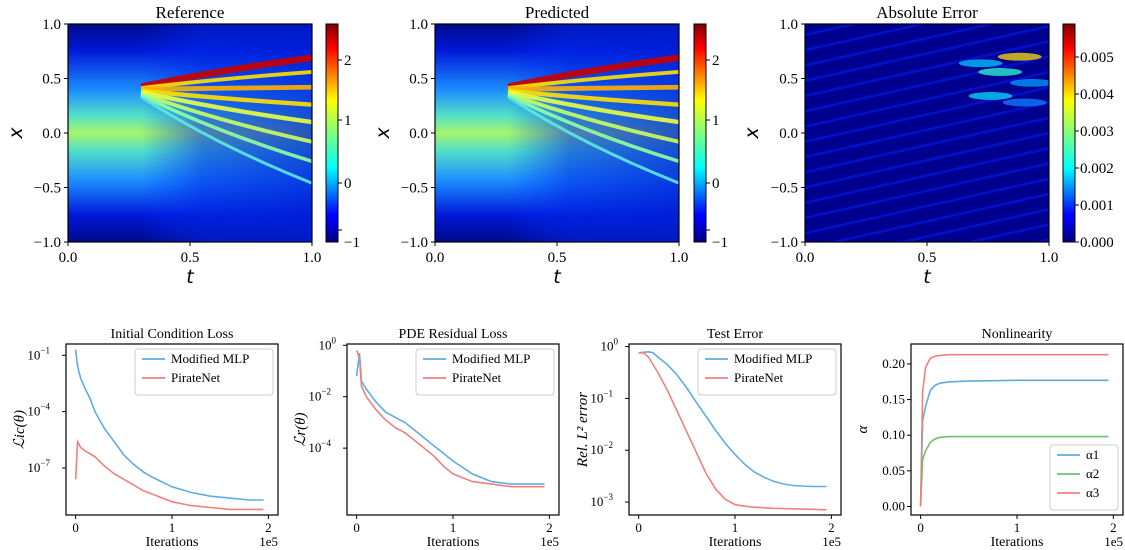 Image resolution: width=1125 pixels, height=550 pixels. I want to click on chart-title: PDE Residual Loss, so click(453, 334).